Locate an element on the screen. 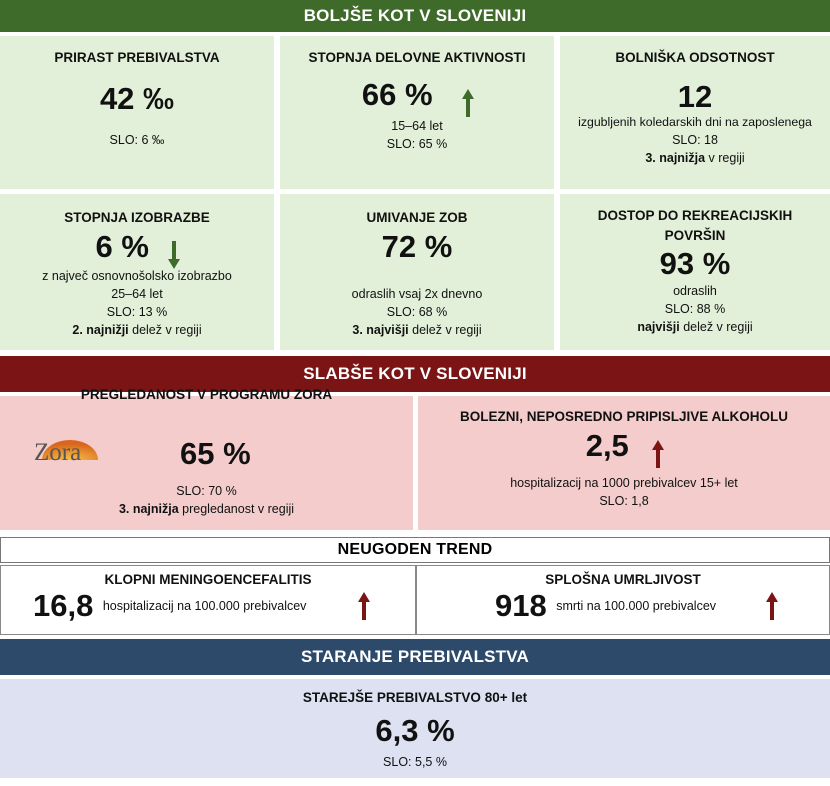  card-rank: 2. najnižji delež v regiji is located at coordinates (137, 330).